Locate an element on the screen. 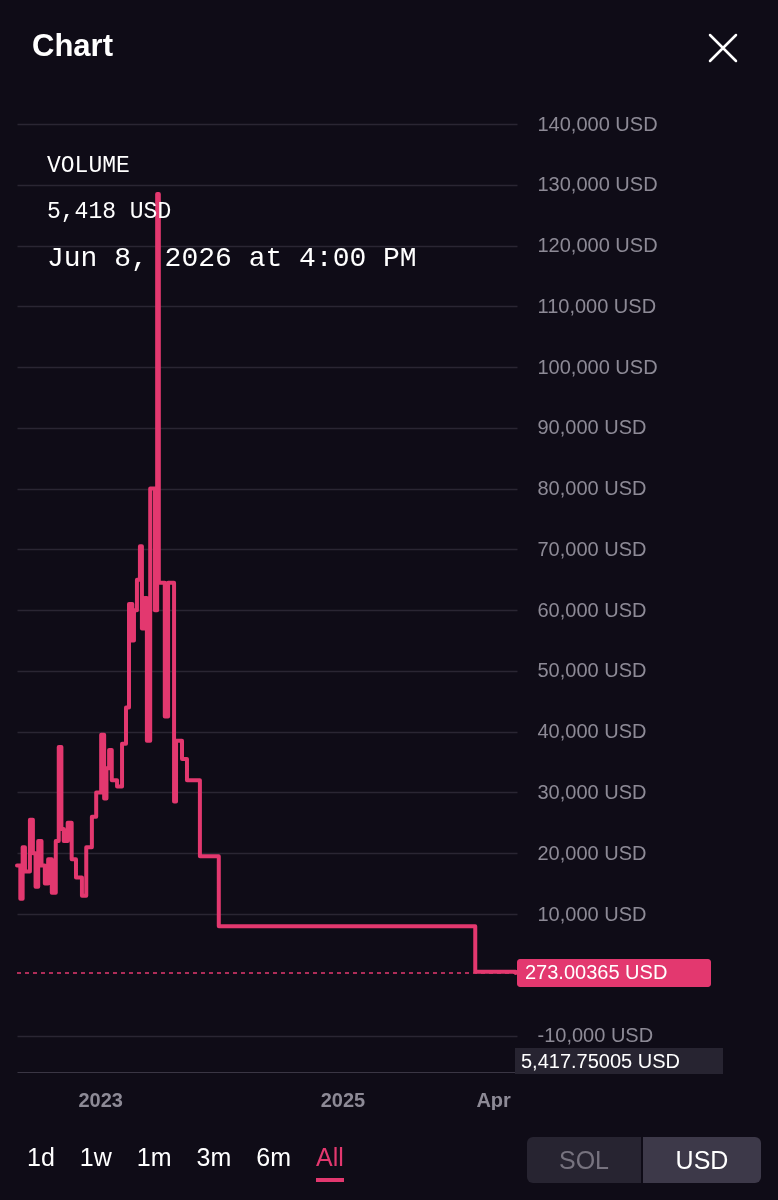 Image resolution: width=778 pixels, height=1200 pixels. y-tick-label: 120,000 USD is located at coordinates (597, 245).